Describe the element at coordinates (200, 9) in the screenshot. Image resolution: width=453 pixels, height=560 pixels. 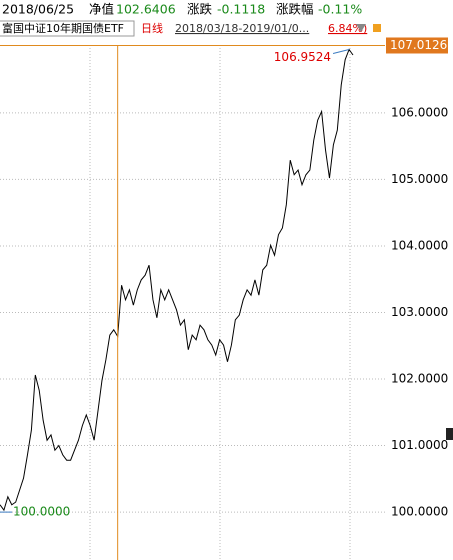
I see `change-label: 涨跌` at that location.